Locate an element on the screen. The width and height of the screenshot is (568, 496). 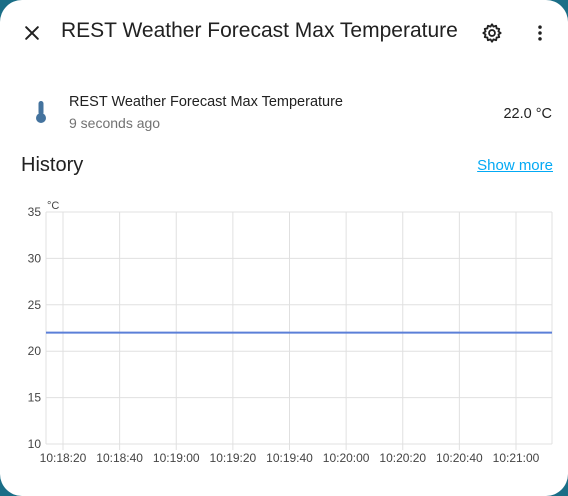
dialog-header: REST Weather Forecast Max Temperature is located at coordinates (284, 33).